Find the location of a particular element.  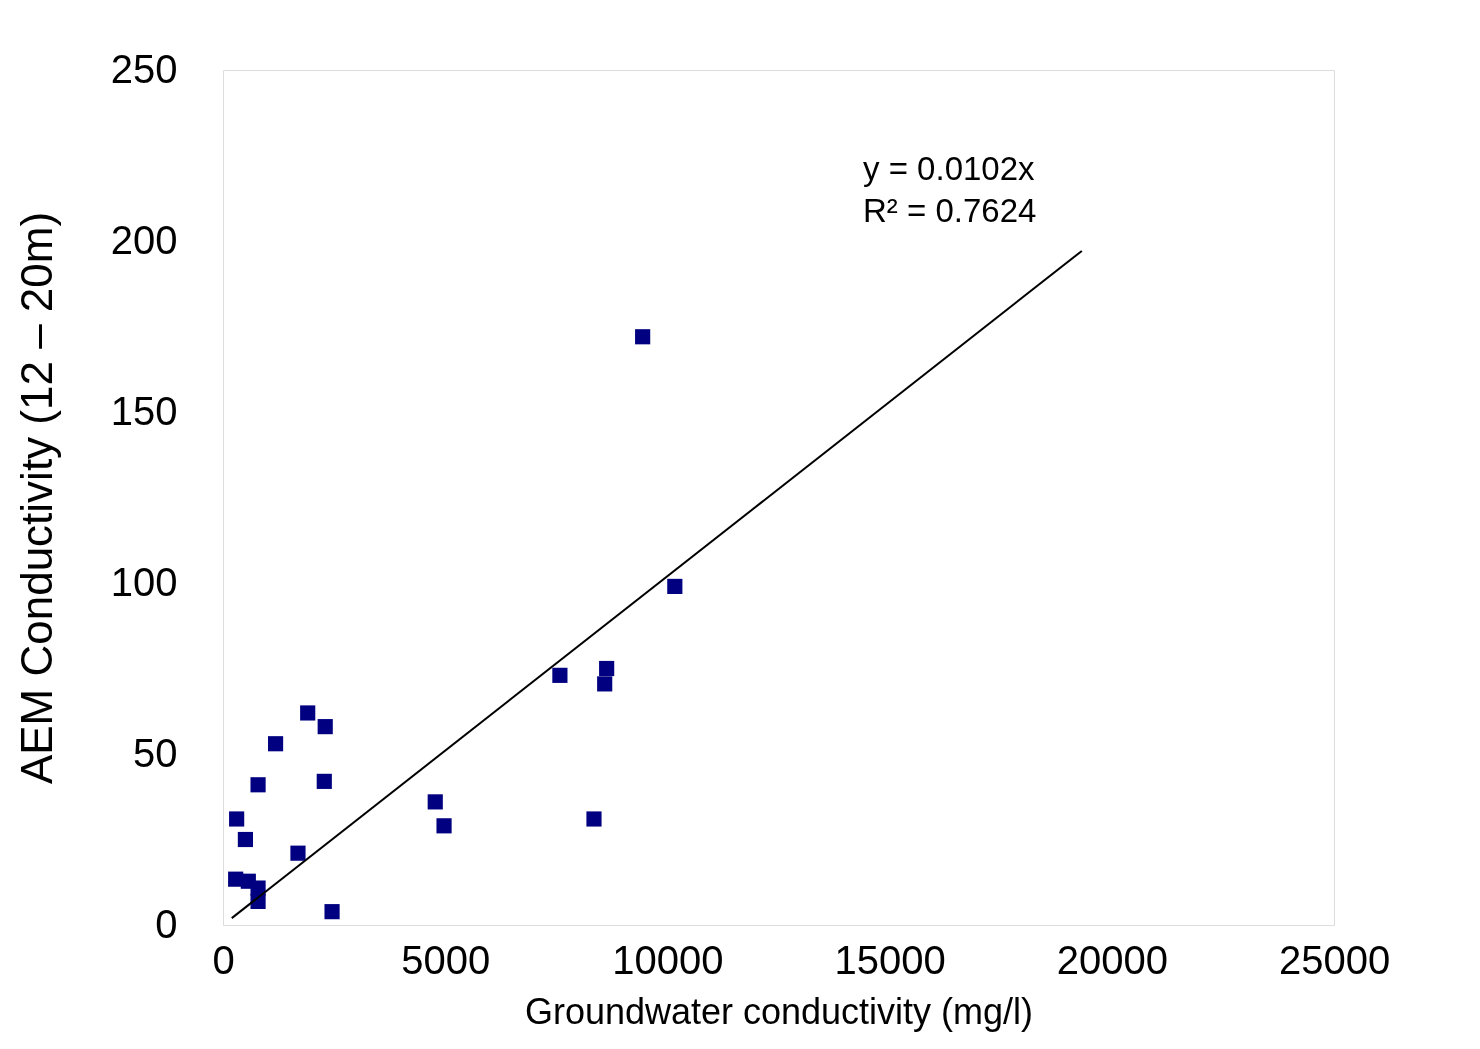

y-axis-title: AEM Conductivity (12 – 20m) is located at coordinates (36, 498).